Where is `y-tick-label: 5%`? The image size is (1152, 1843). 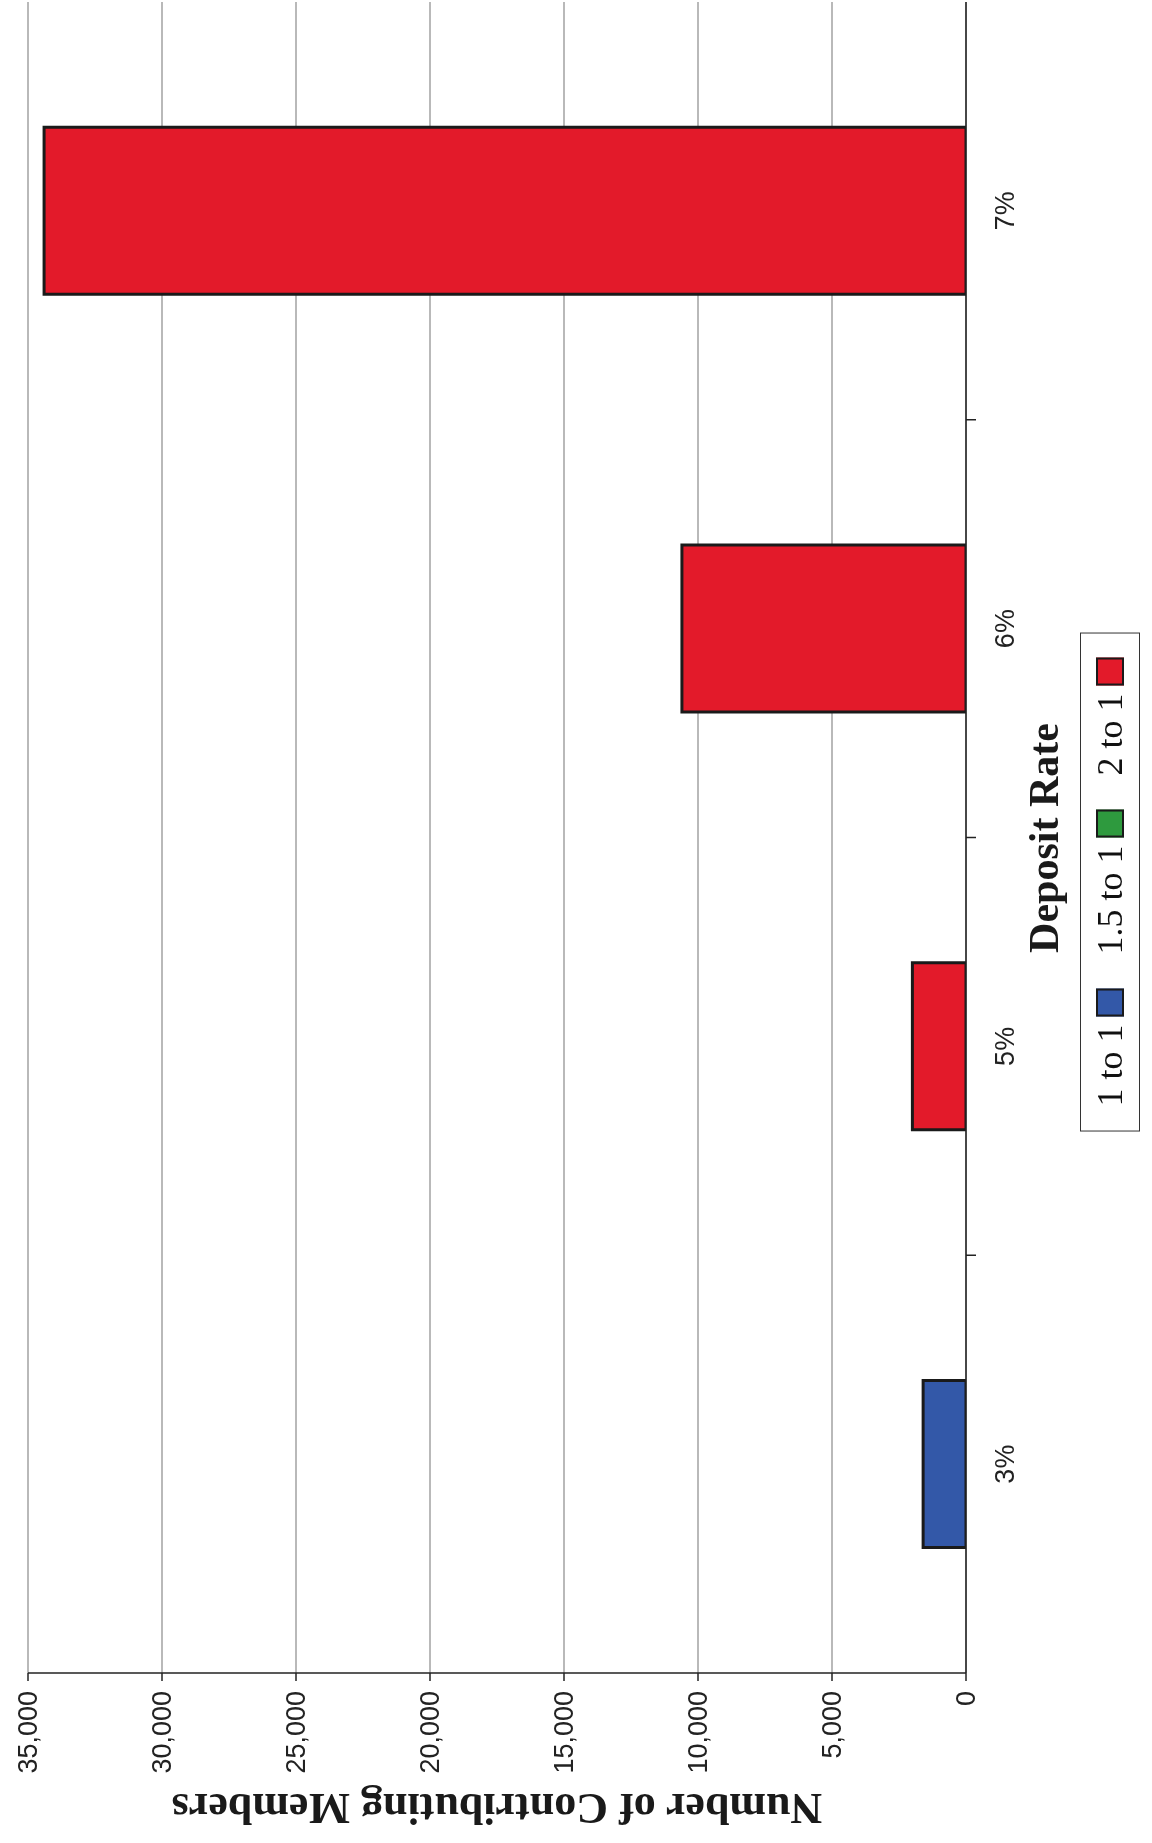
y-tick-label: 5% is located at coordinates (1005, 1046).